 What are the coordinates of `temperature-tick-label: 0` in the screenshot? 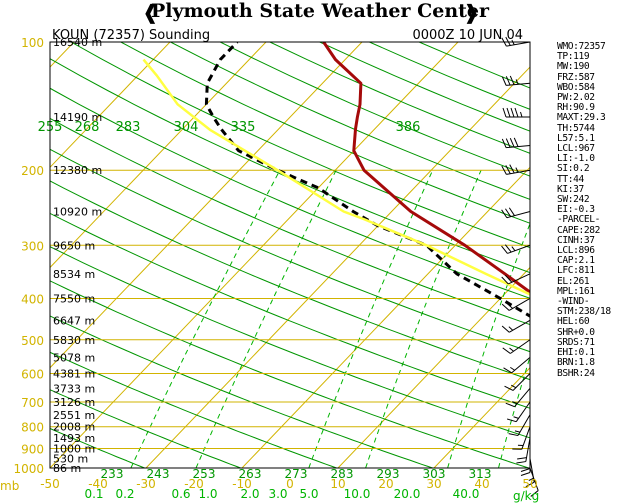 It's located at (290, 484).